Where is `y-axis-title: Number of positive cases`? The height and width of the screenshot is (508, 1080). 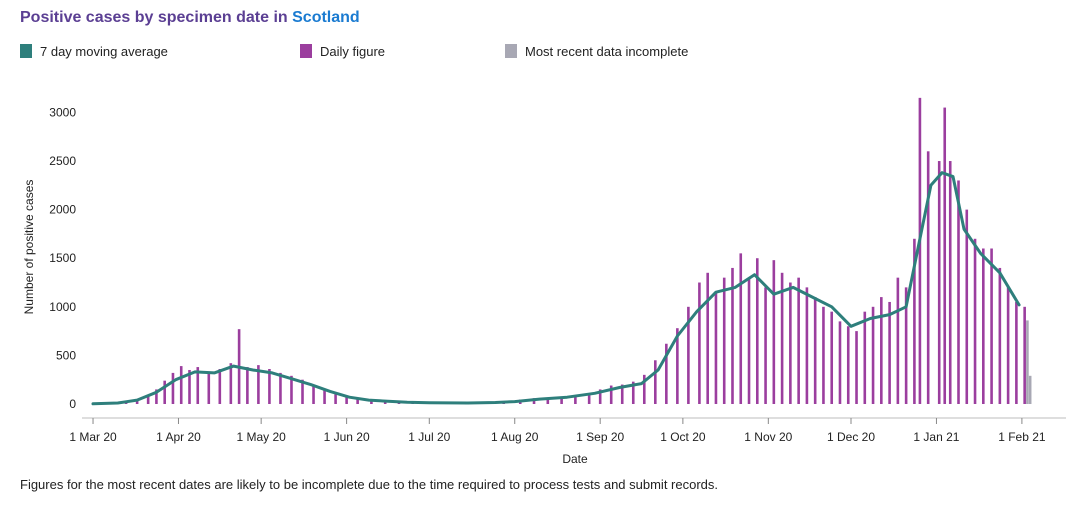
y-axis-title: Number of positive cases is located at coordinates (29, 247).